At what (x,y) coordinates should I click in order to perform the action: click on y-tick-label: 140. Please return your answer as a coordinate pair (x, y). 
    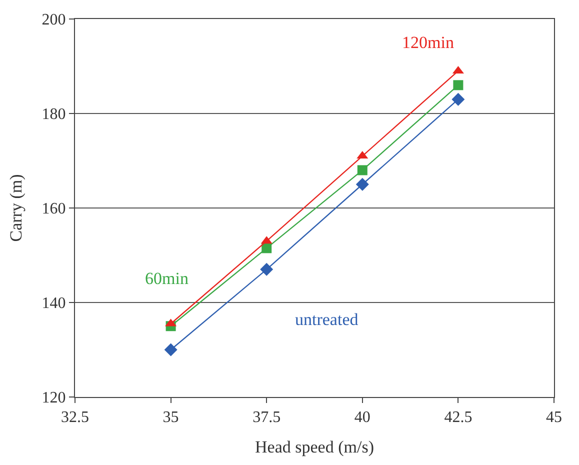
    Looking at the image, I should click on (54, 303).